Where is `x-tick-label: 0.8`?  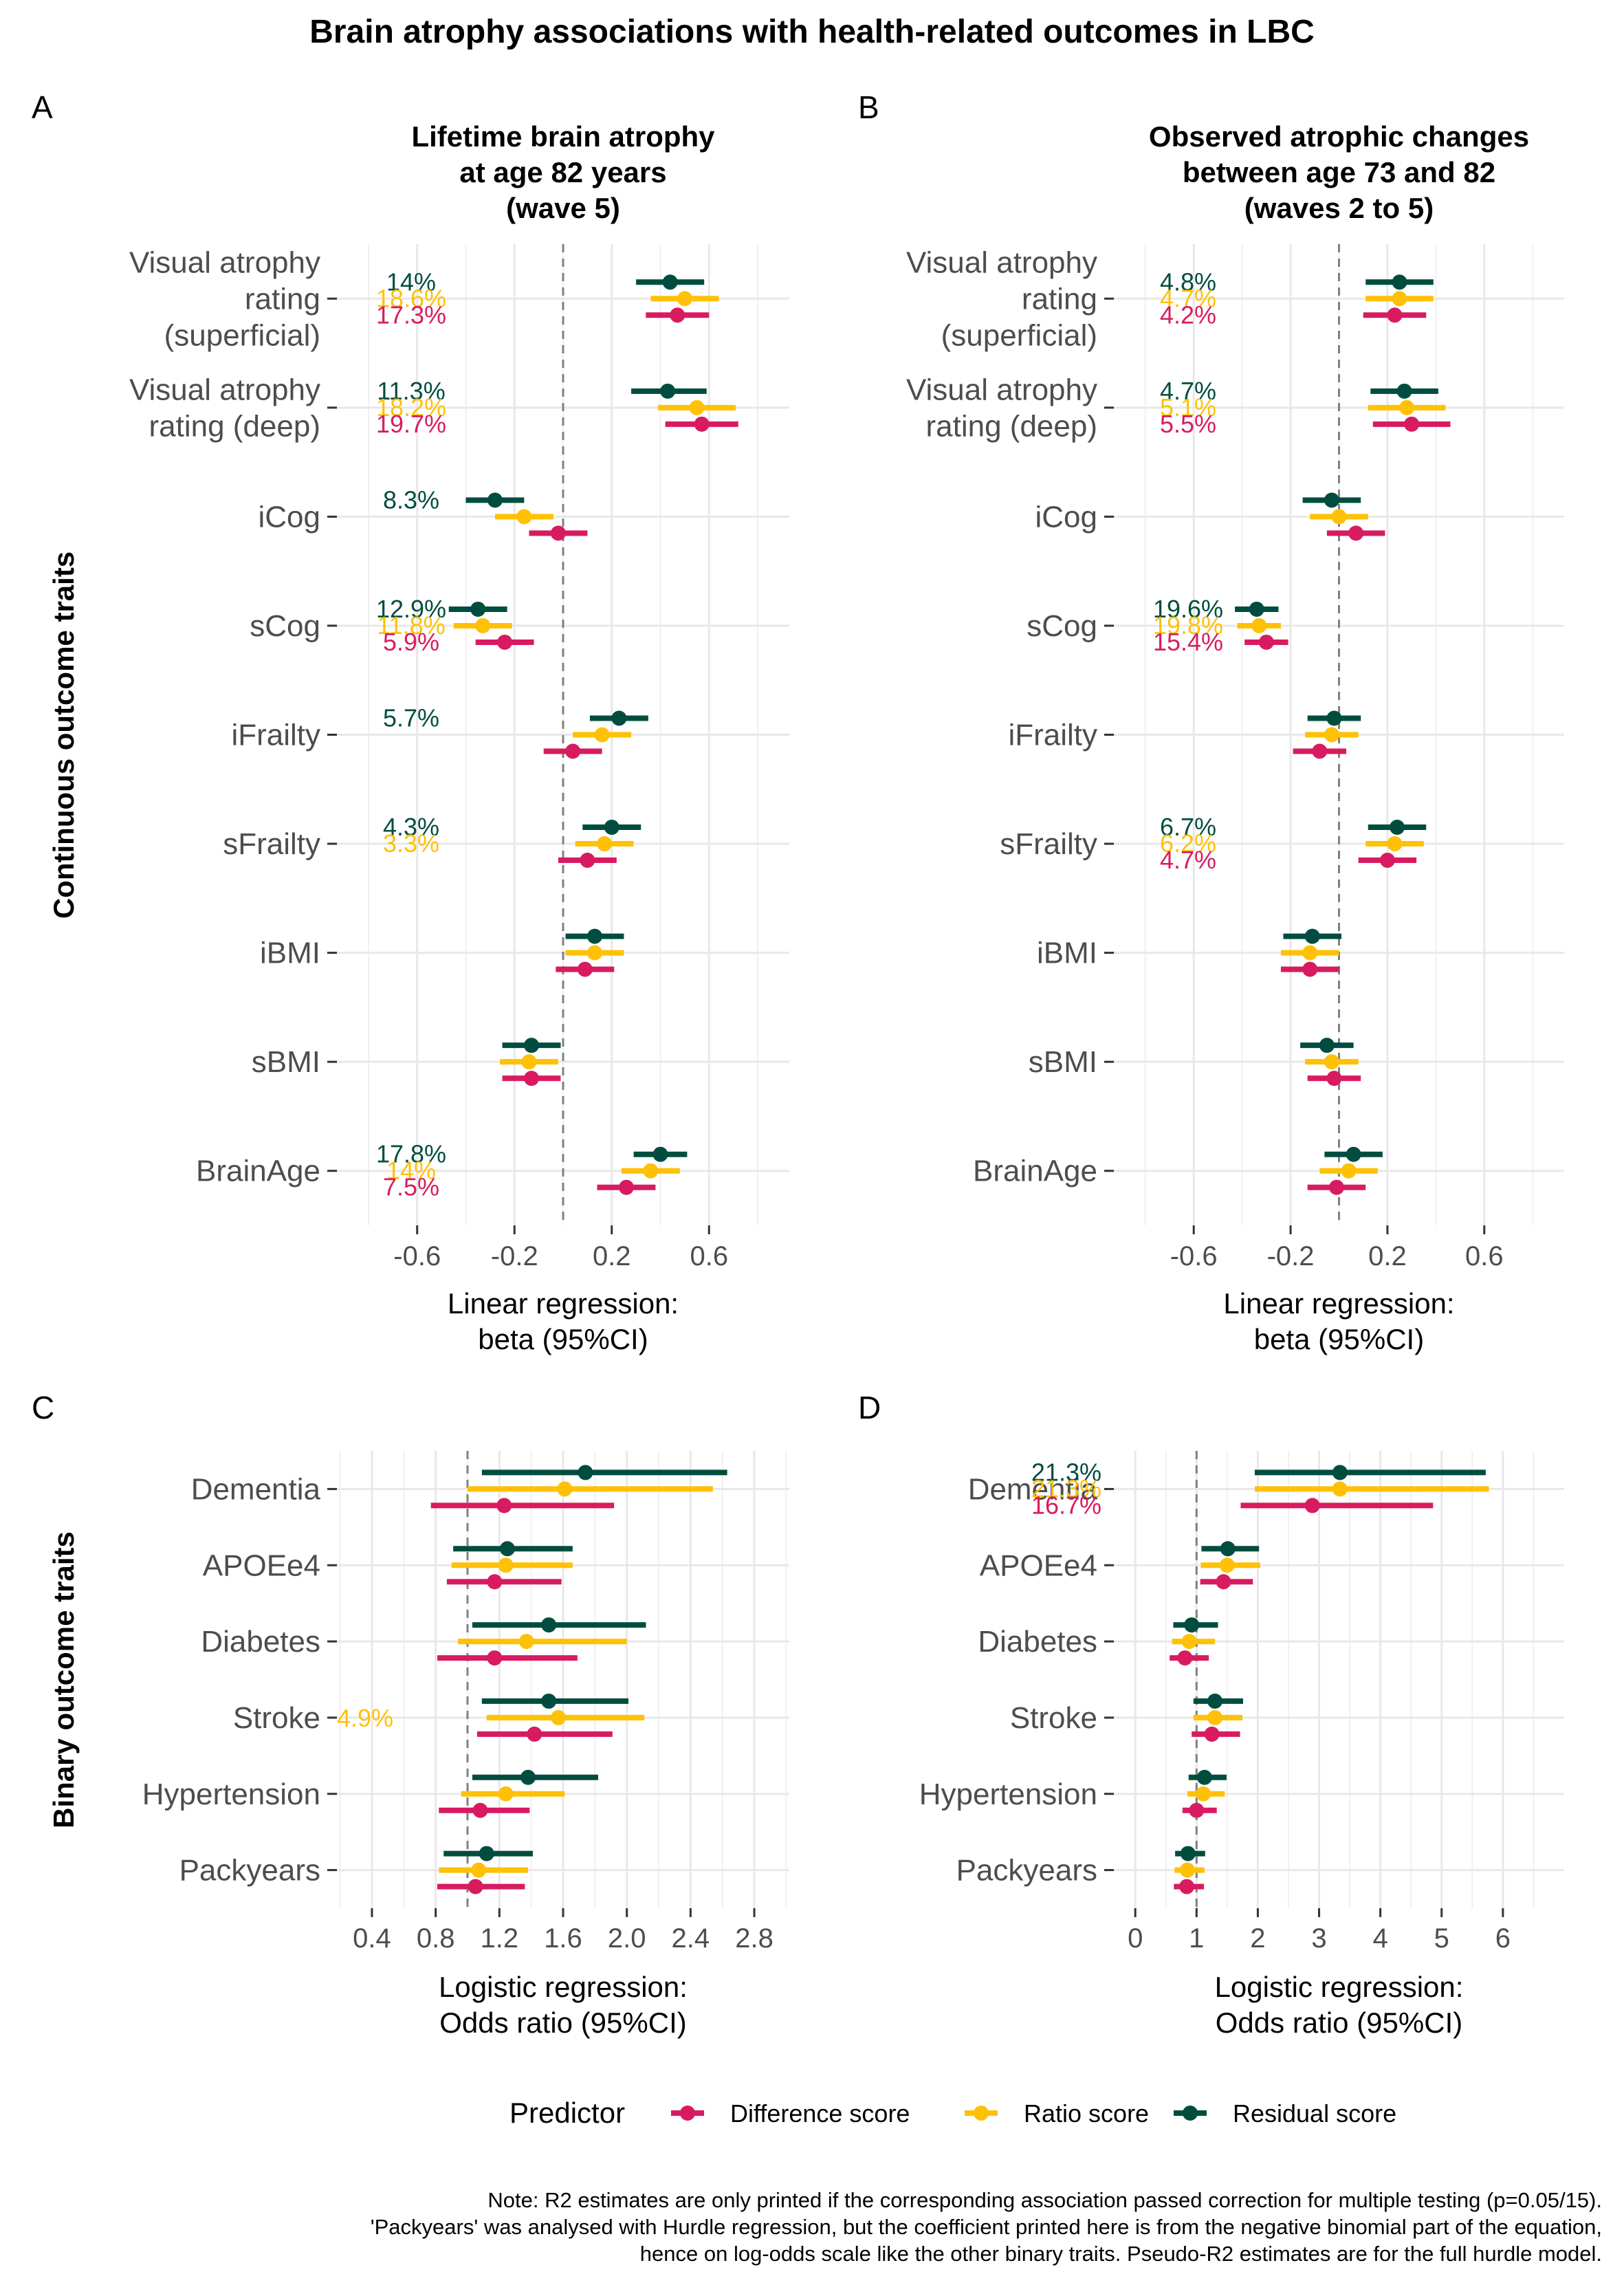
x-tick-label: 0.8 is located at coordinates (436, 1938).